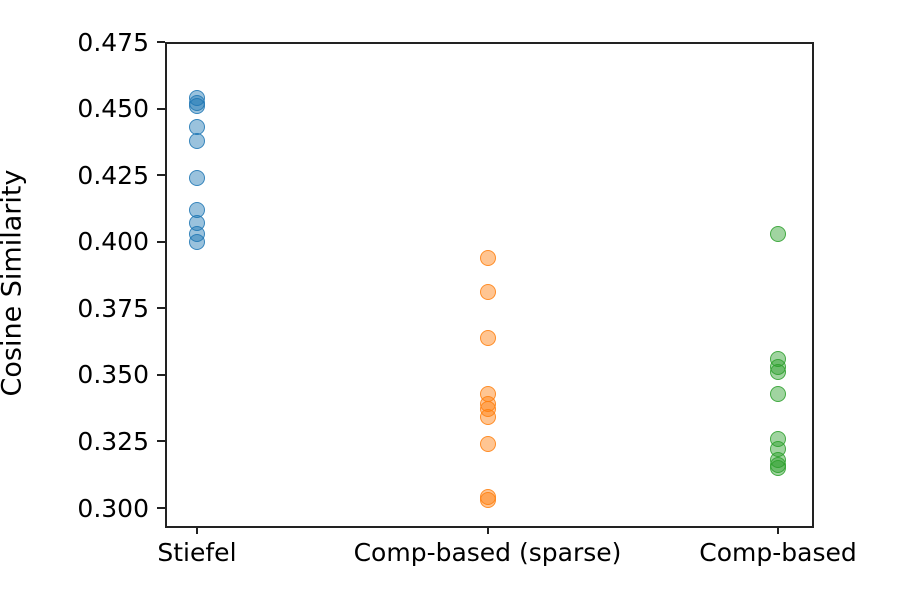 The width and height of the screenshot is (900, 600). Describe the element at coordinates (14, 283) in the screenshot. I see `y-axis-label: Cosine Similarity` at that location.